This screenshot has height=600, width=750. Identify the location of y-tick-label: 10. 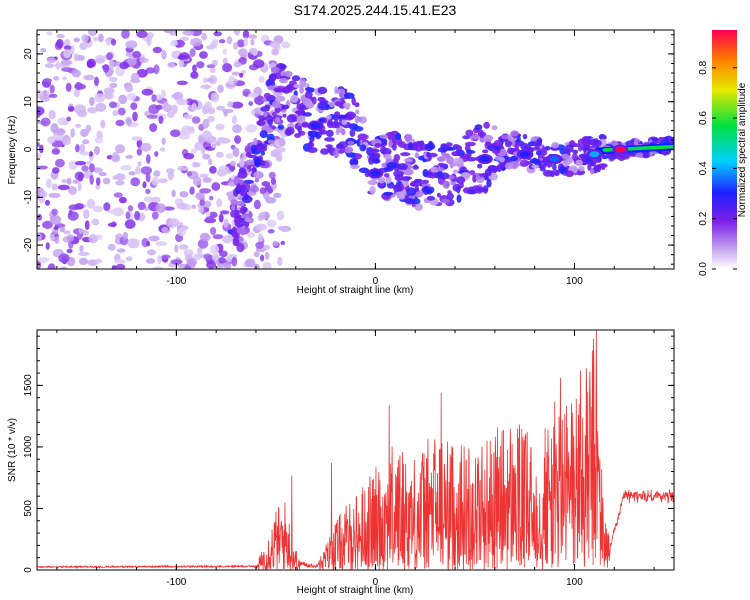
(28, 102).